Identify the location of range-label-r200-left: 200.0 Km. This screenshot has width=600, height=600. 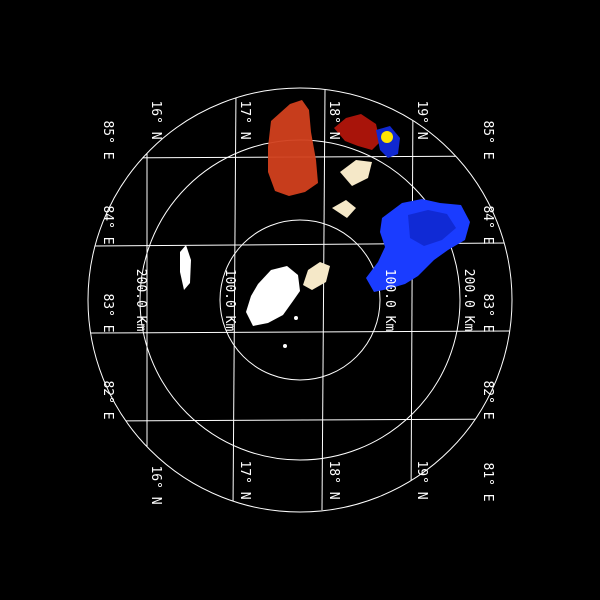
(140, 300).